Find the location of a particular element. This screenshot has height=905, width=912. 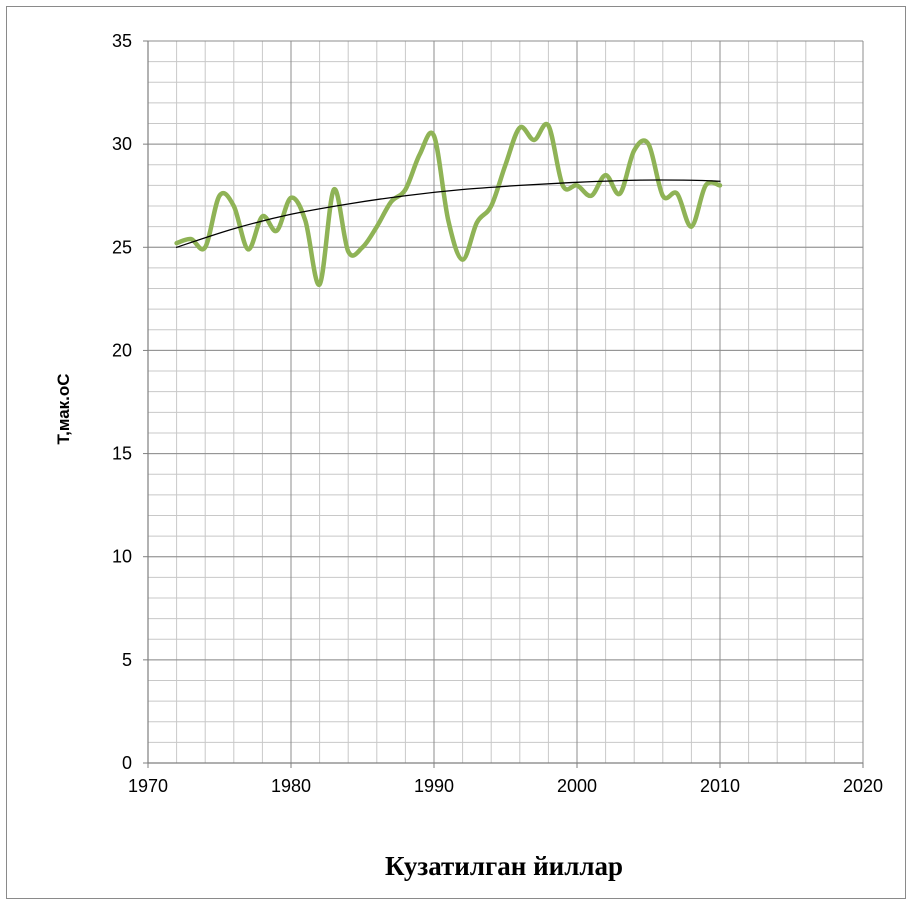

x-axis-label: Кузатилган йиллар is located at coordinates (504, 866).